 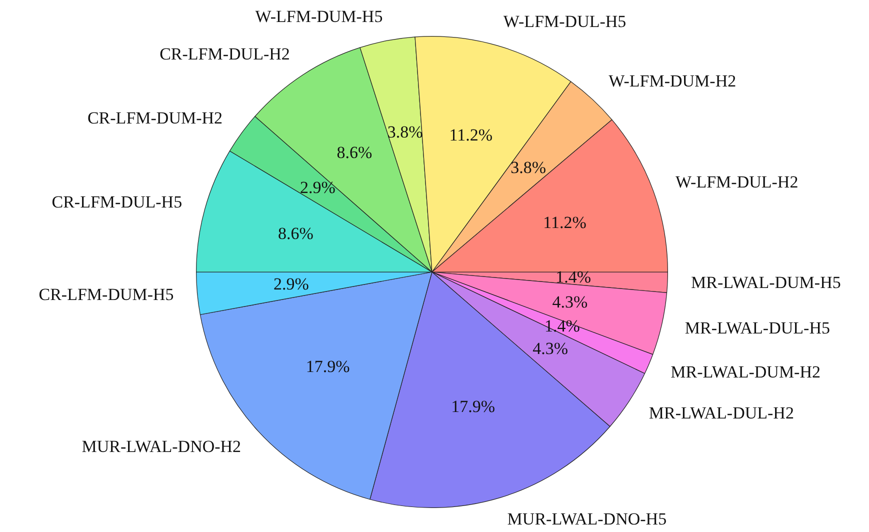 I want to click on slice-label: W-LFM-DUL-H2, so click(x=736, y=182).